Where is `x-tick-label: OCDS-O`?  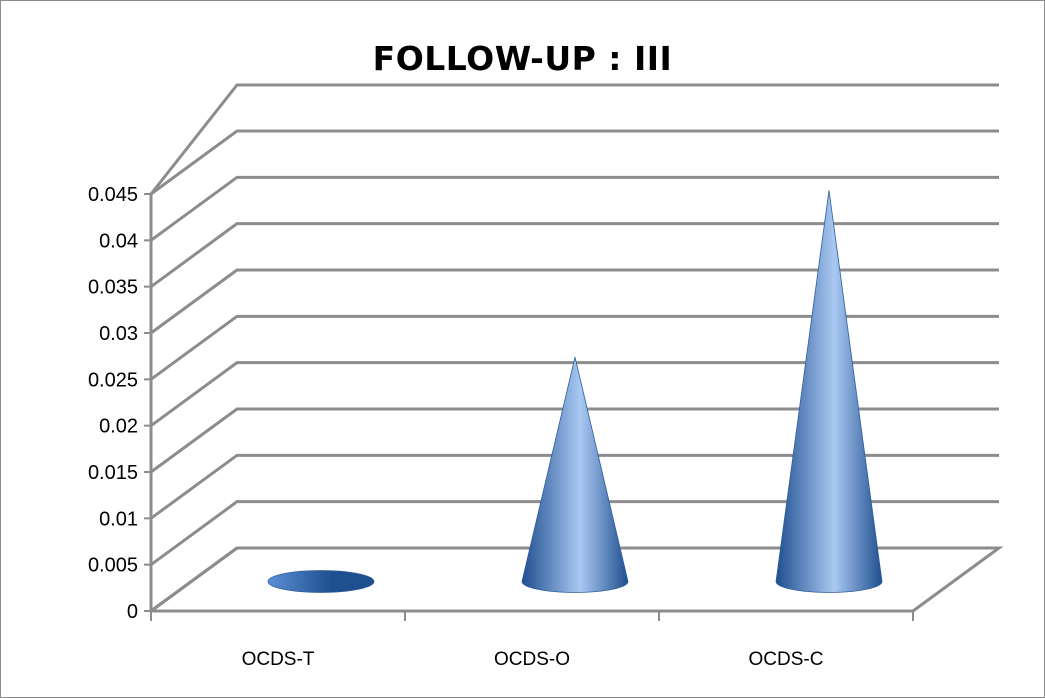
x-tick-label: OCDS-O is located at coordinates (532, 659).